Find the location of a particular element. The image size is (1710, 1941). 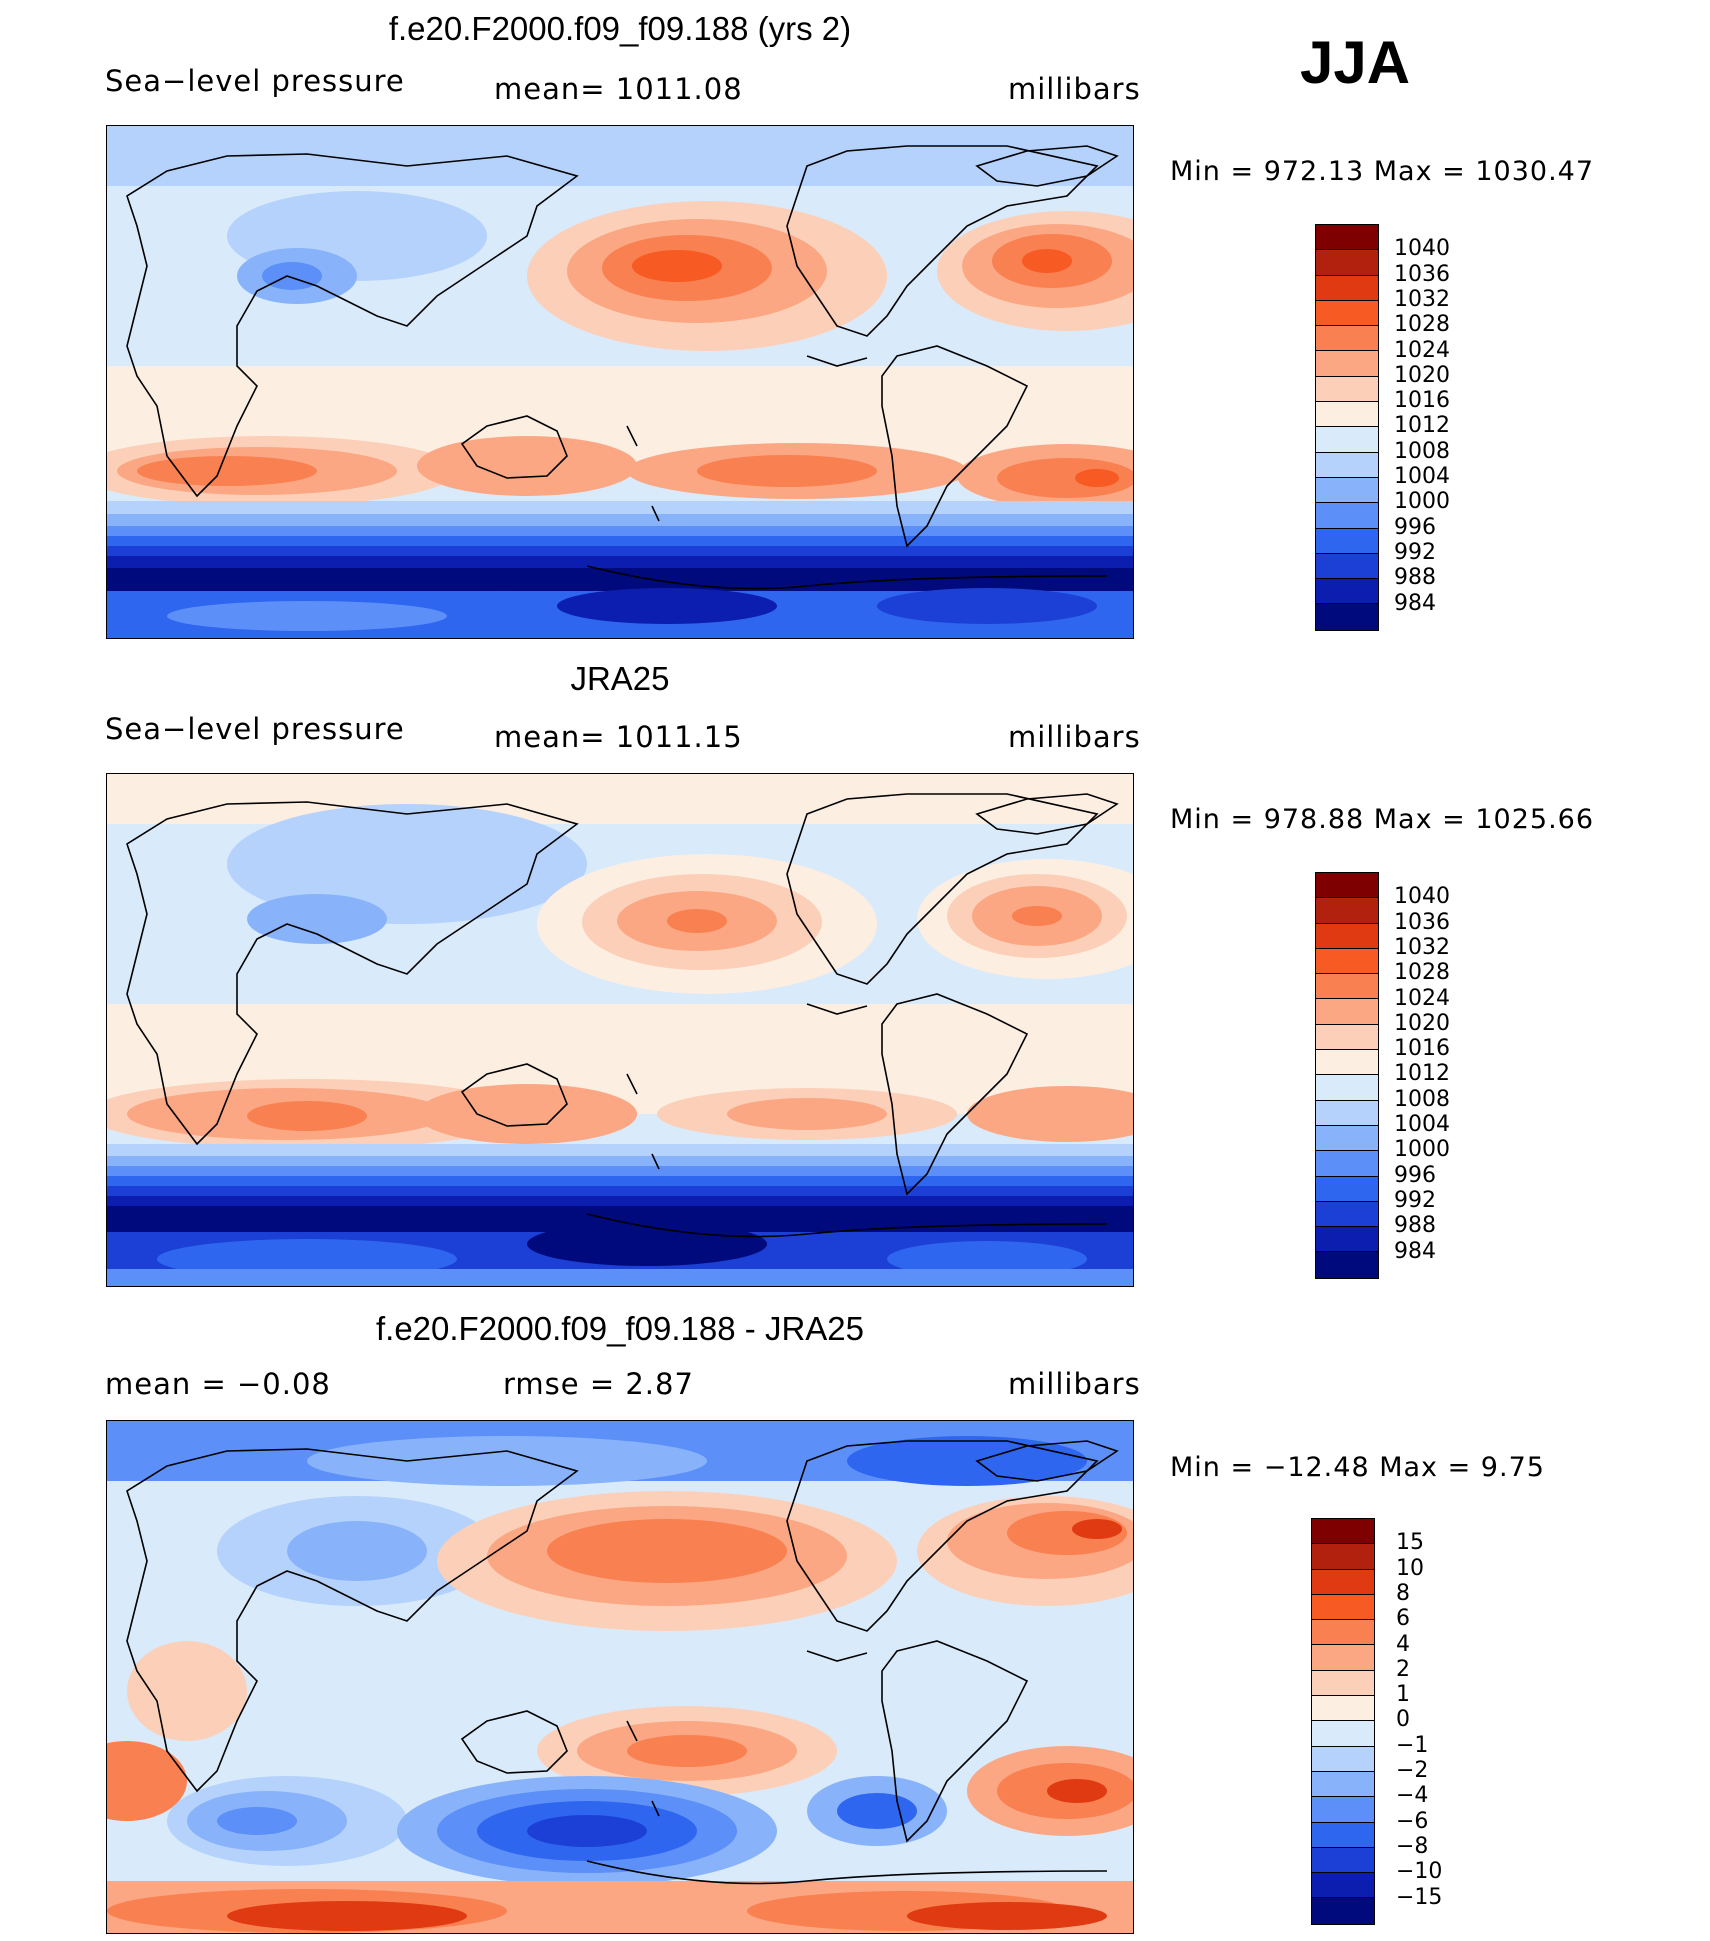

colorbar-tick-label: −1 is located at coordinates (1412, 1745).